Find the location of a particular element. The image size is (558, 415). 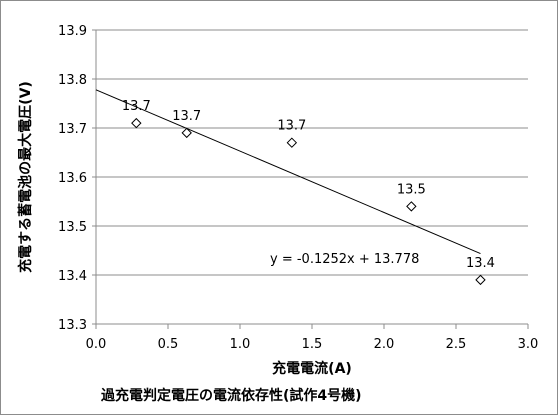

x-tick-label: 1.5 is located at coordinates (312, 344).